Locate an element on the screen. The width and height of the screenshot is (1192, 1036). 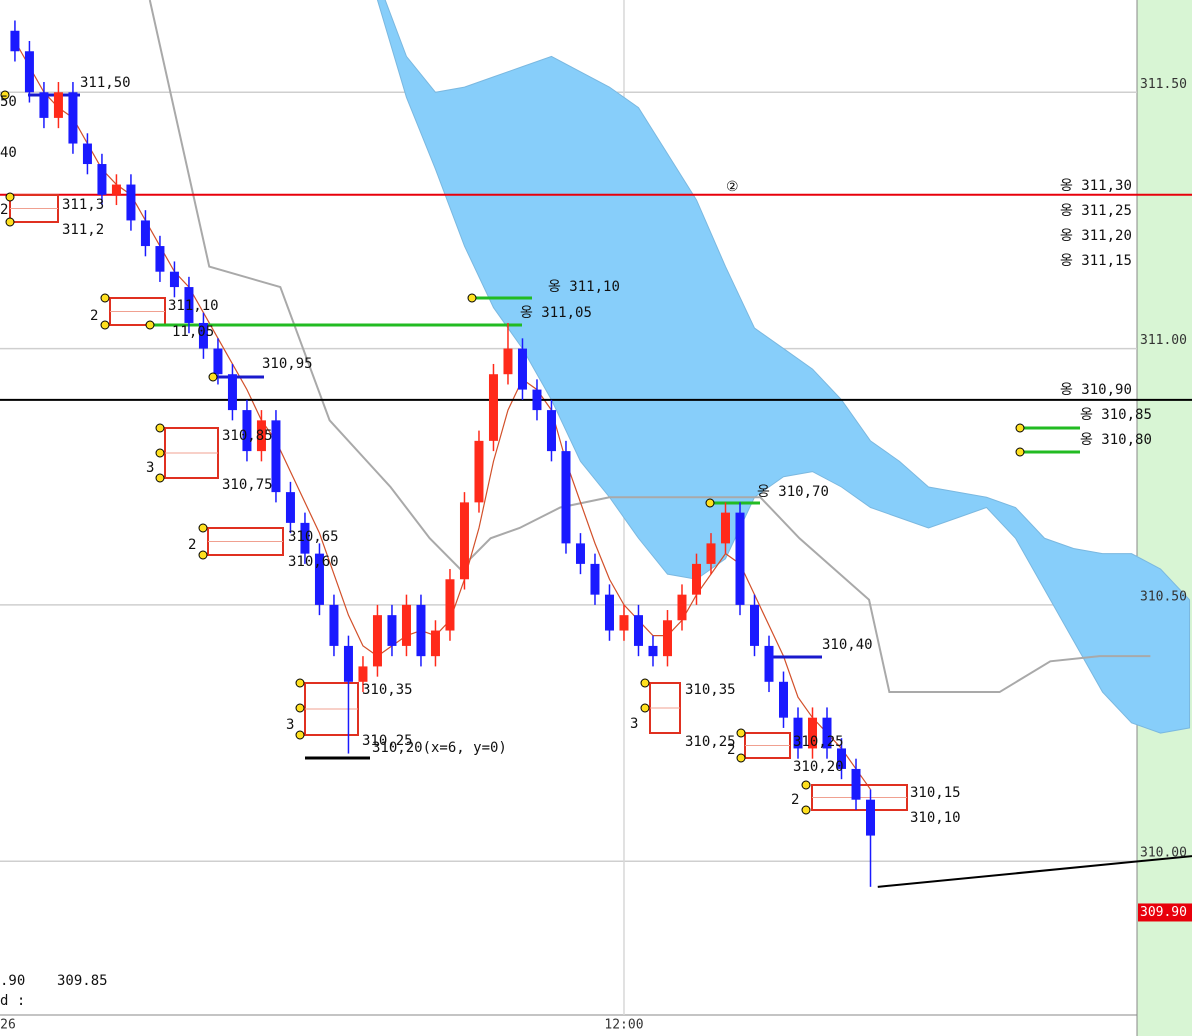
last-price-box is located at coordinates (1165, 912).